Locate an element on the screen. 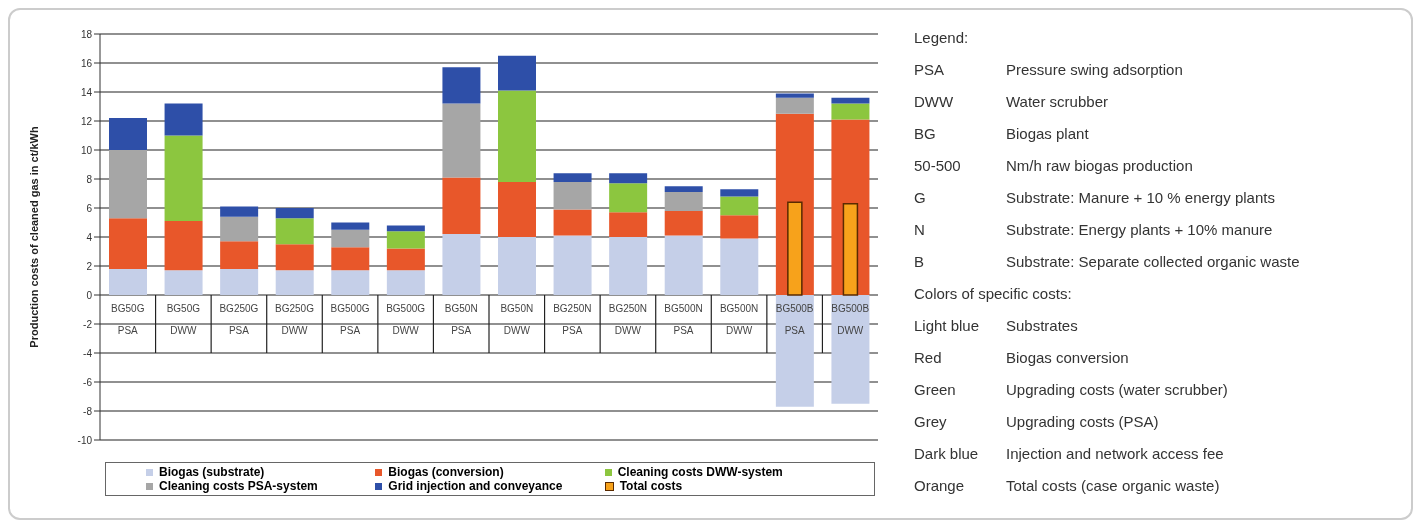 This screenshot has height=532, width=1425. x-tick-label: BG50N DWW is located at coordinates (517, 319).